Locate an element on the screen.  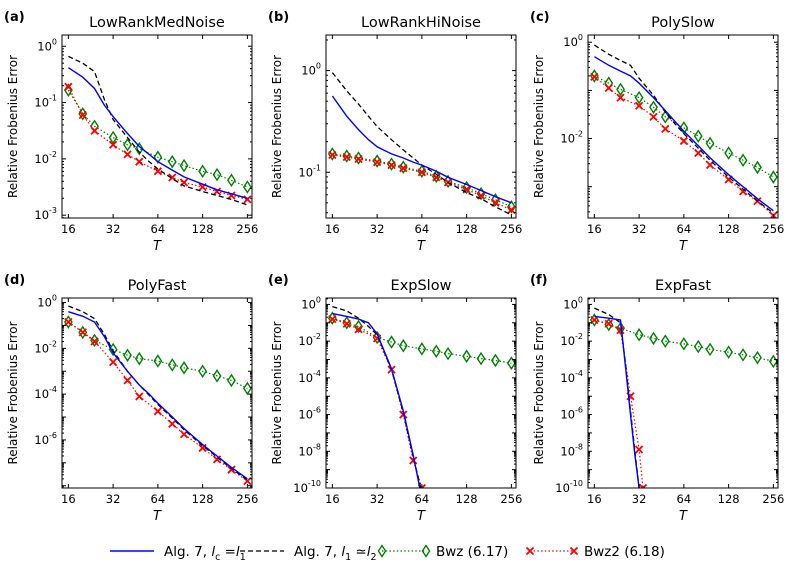
series-line-alg7_l1 is located at coordinates (377, 396).